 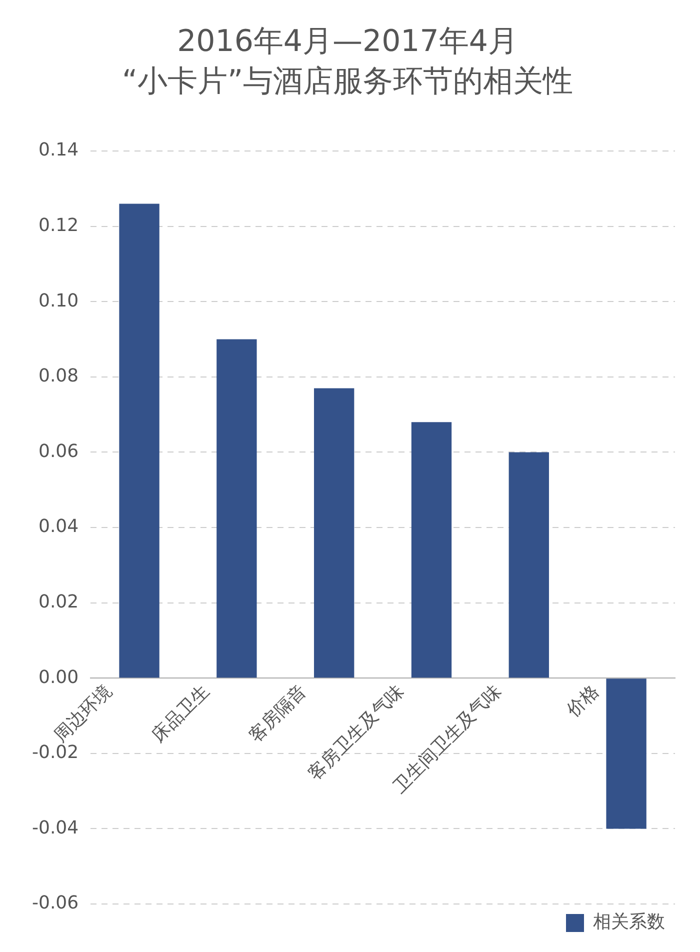 I want to click on y-tick-label: 0.12, so click(x=58, y=225).